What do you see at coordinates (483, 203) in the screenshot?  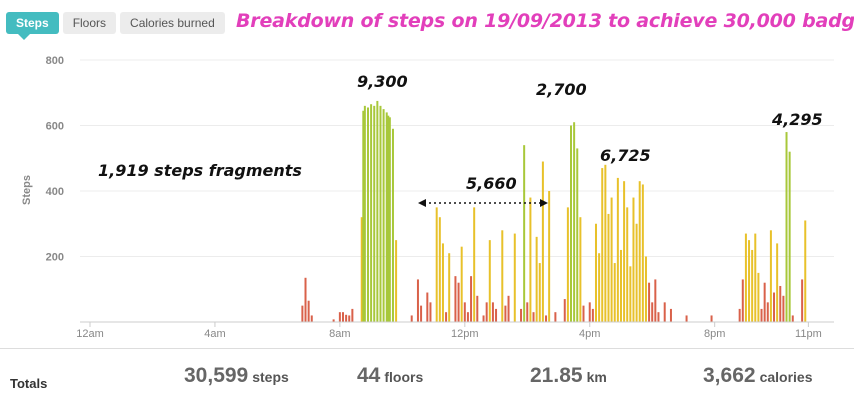 I see `range-arrow` at bounding box center [483, 203].